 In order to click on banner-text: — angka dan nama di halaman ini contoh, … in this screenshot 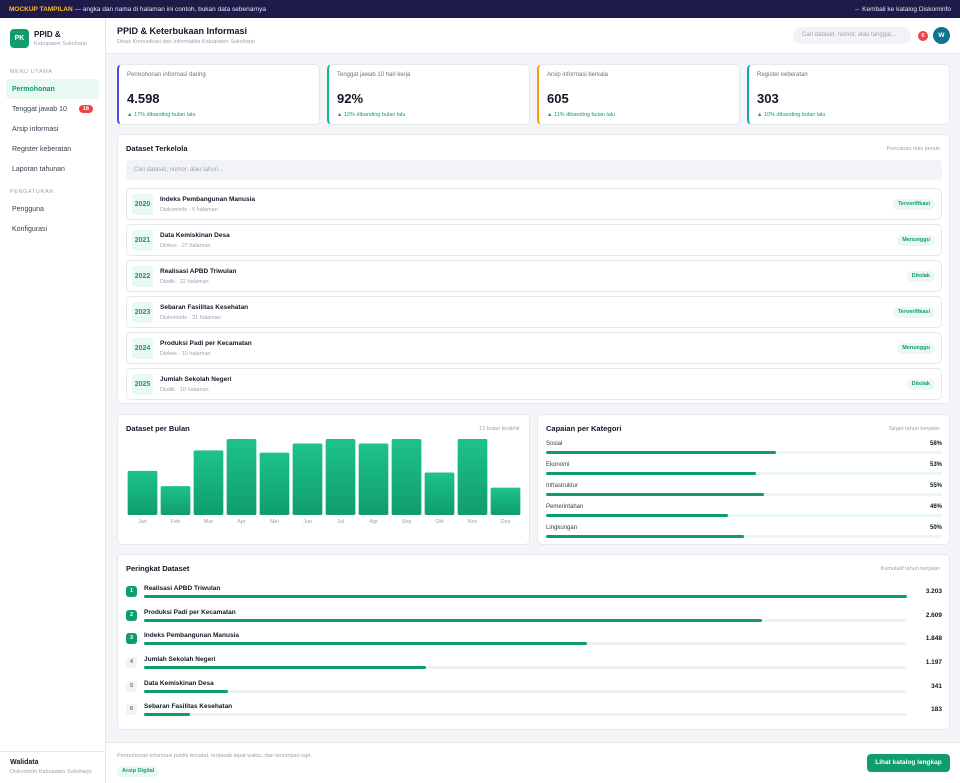, I will do `click(169, 9)`.